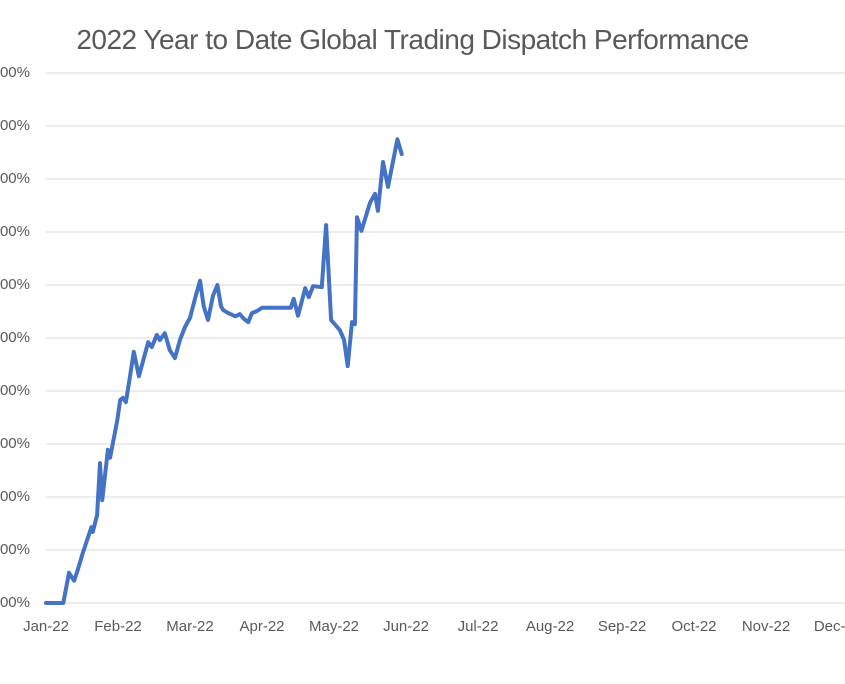 The height and width of the screenshot is (684, 845). What do you see at coordinates (262, 626) in the screenshot?
I see `x-axis-tick-label: Apr-22` at bounding box center [262, 626].